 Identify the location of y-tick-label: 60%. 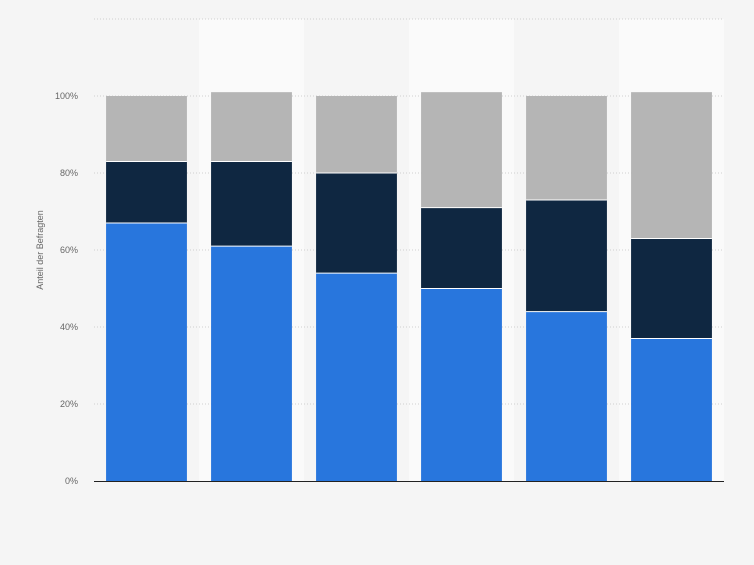
(69, 250).